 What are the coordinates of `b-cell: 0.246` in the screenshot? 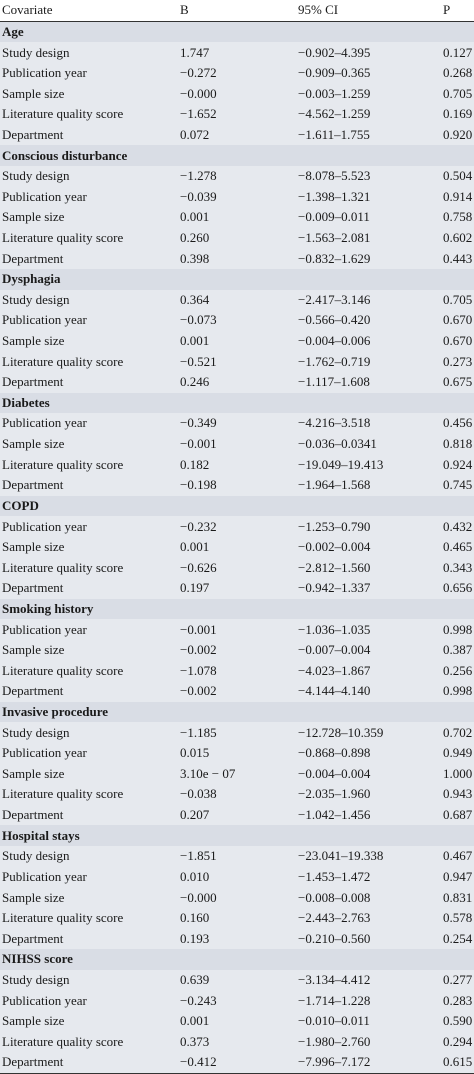 It's located at (237, 382).